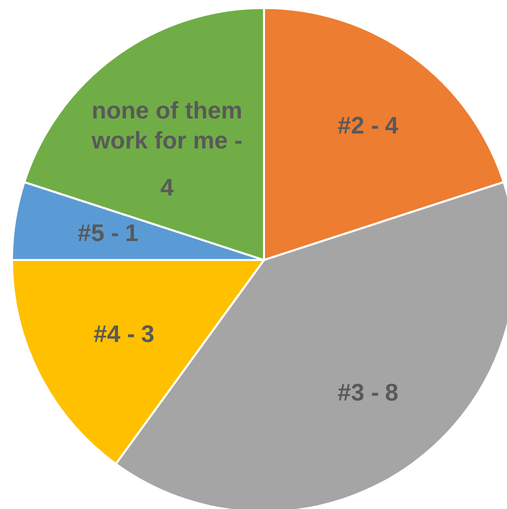  Describe the element at coordinates (391, 392) in the screenshot. I see `data-label: 8` at that location.